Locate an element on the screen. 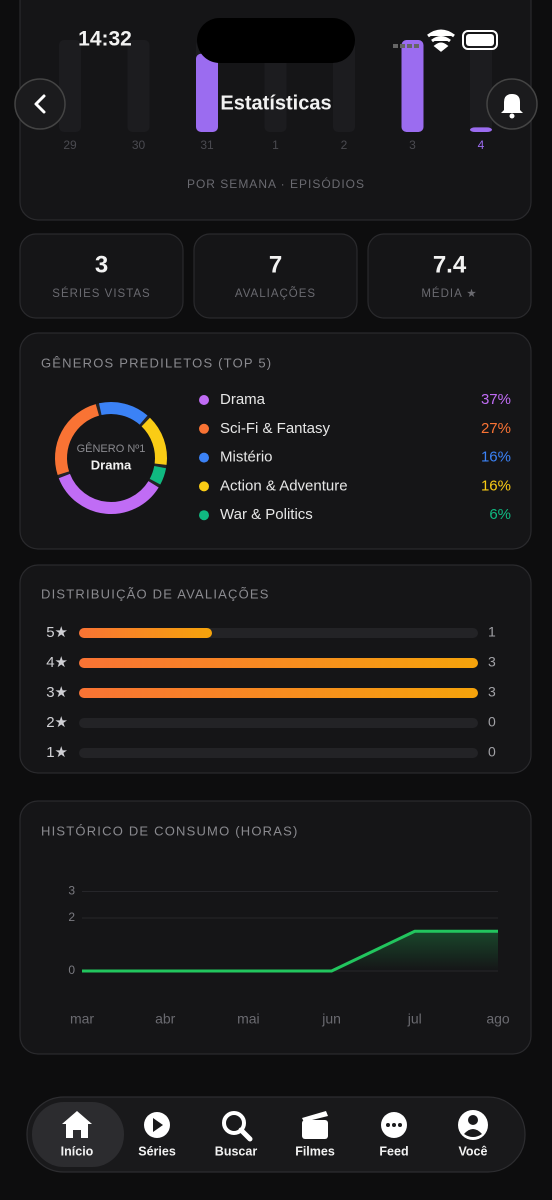 The height and width of the screenshot is (1200, 552). rating-count: 1 is located at coordinates (492, 632).